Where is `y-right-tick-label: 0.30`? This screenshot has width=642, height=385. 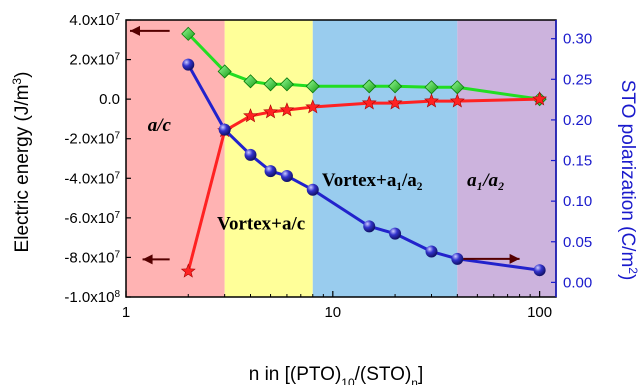 y-right-tick-label: 0.30 is located at coordinates (577, 39).